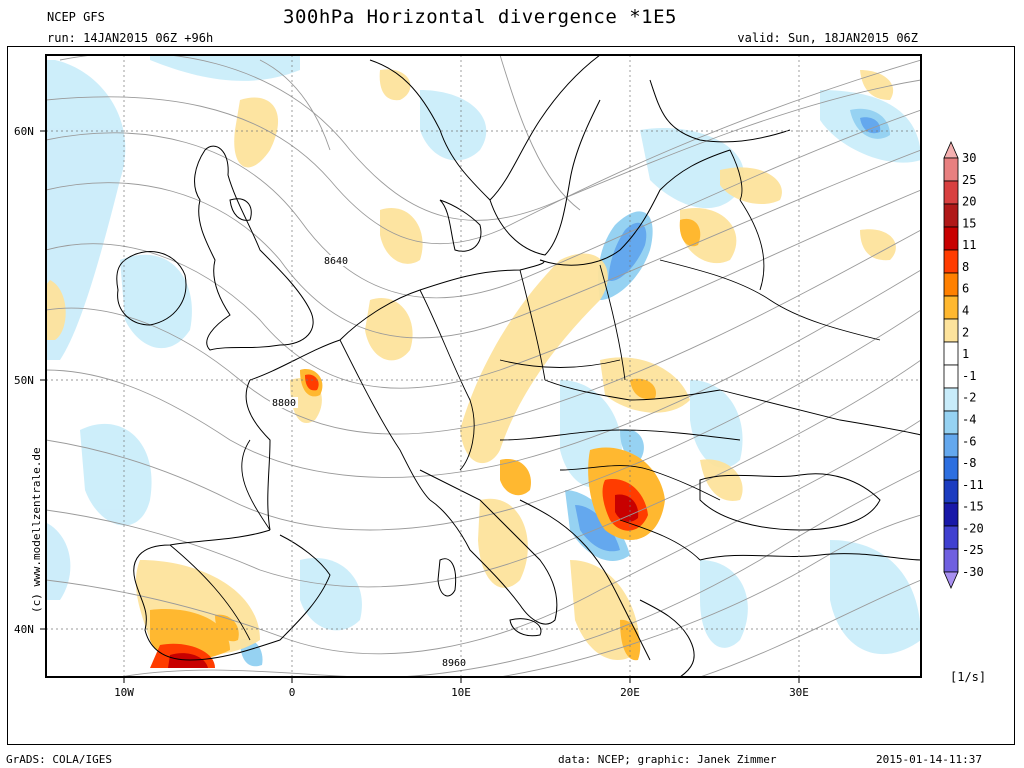 This screenshot has width=1024, height=768. What do you see at coordinates (969, 419) in the screenshot?
I see `colorbar-label: -4` at bounding box center [969, 419].